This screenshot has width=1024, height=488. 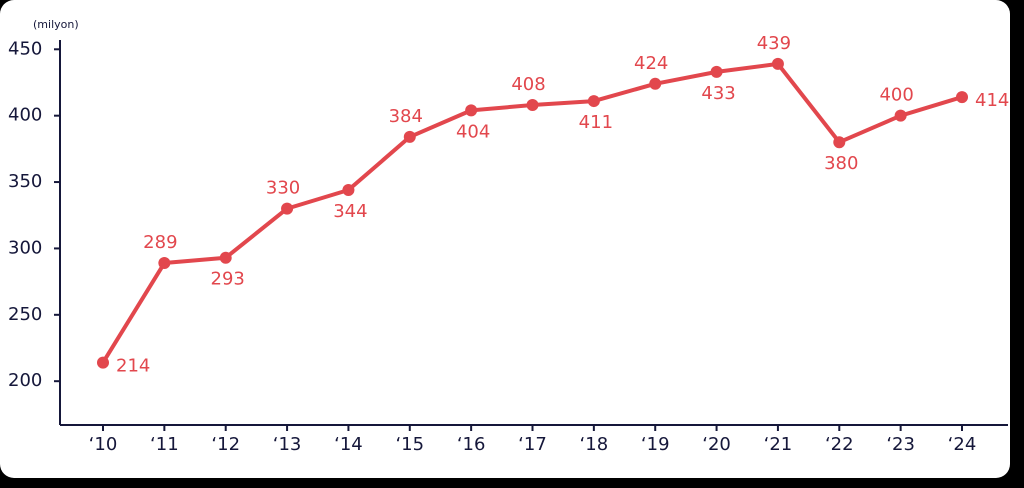 What do you see at coordinates (594, 444) in the screenshot?
I see `x-tick-label: ‘18` at bounding box center [594, 444].